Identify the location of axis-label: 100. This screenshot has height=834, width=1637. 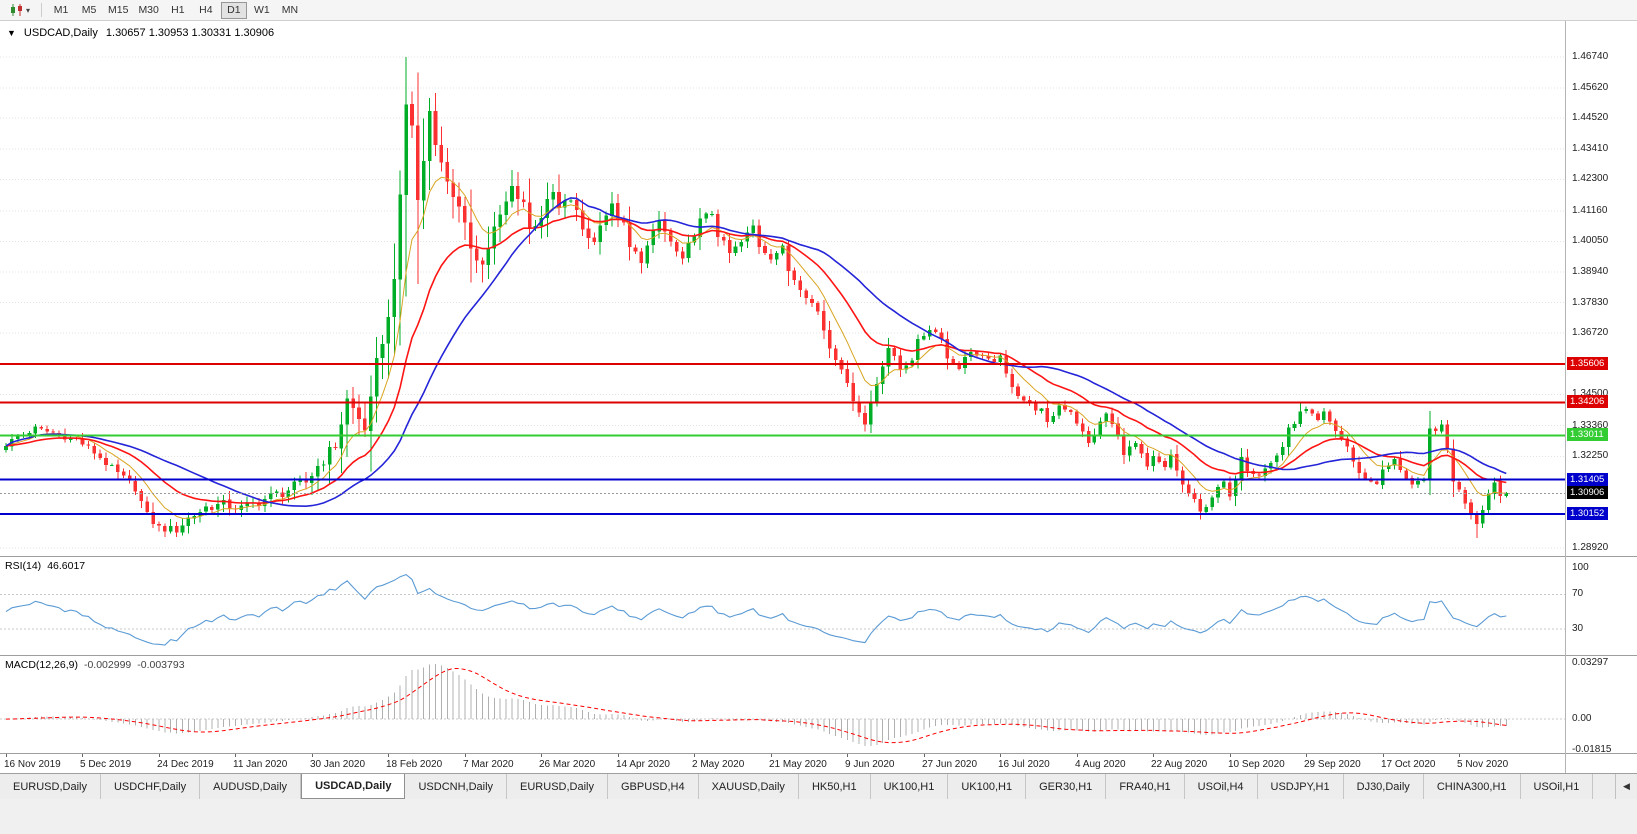
(1580, 567).